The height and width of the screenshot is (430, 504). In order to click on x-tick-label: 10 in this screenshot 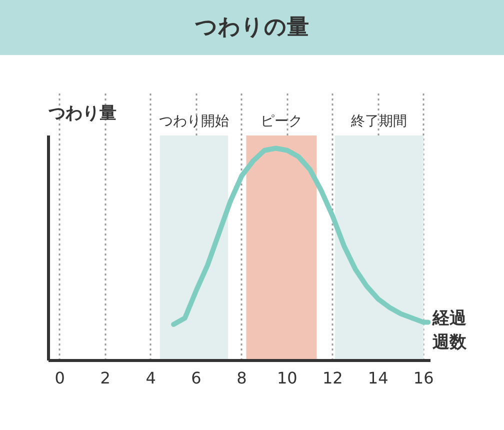, I will do `click(287, 378)`.